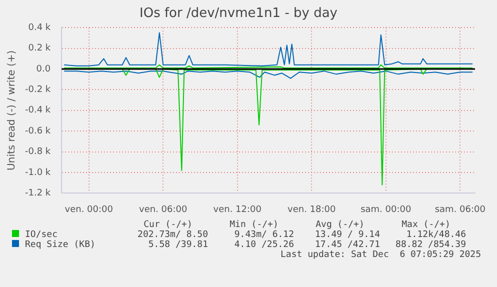 The width and height of the screenshot is (497, 287). I want to click on x-tick-label: ven. 06:00, so click(163, 209).